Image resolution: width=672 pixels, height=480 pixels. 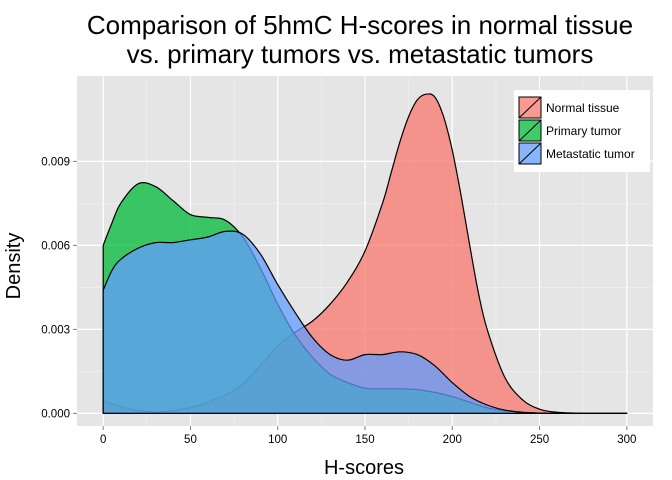 What do you see at coordinates (55, 162) in the screenshot?
I see `y-tick-label: 0.009` at bounding box center [55, 162].